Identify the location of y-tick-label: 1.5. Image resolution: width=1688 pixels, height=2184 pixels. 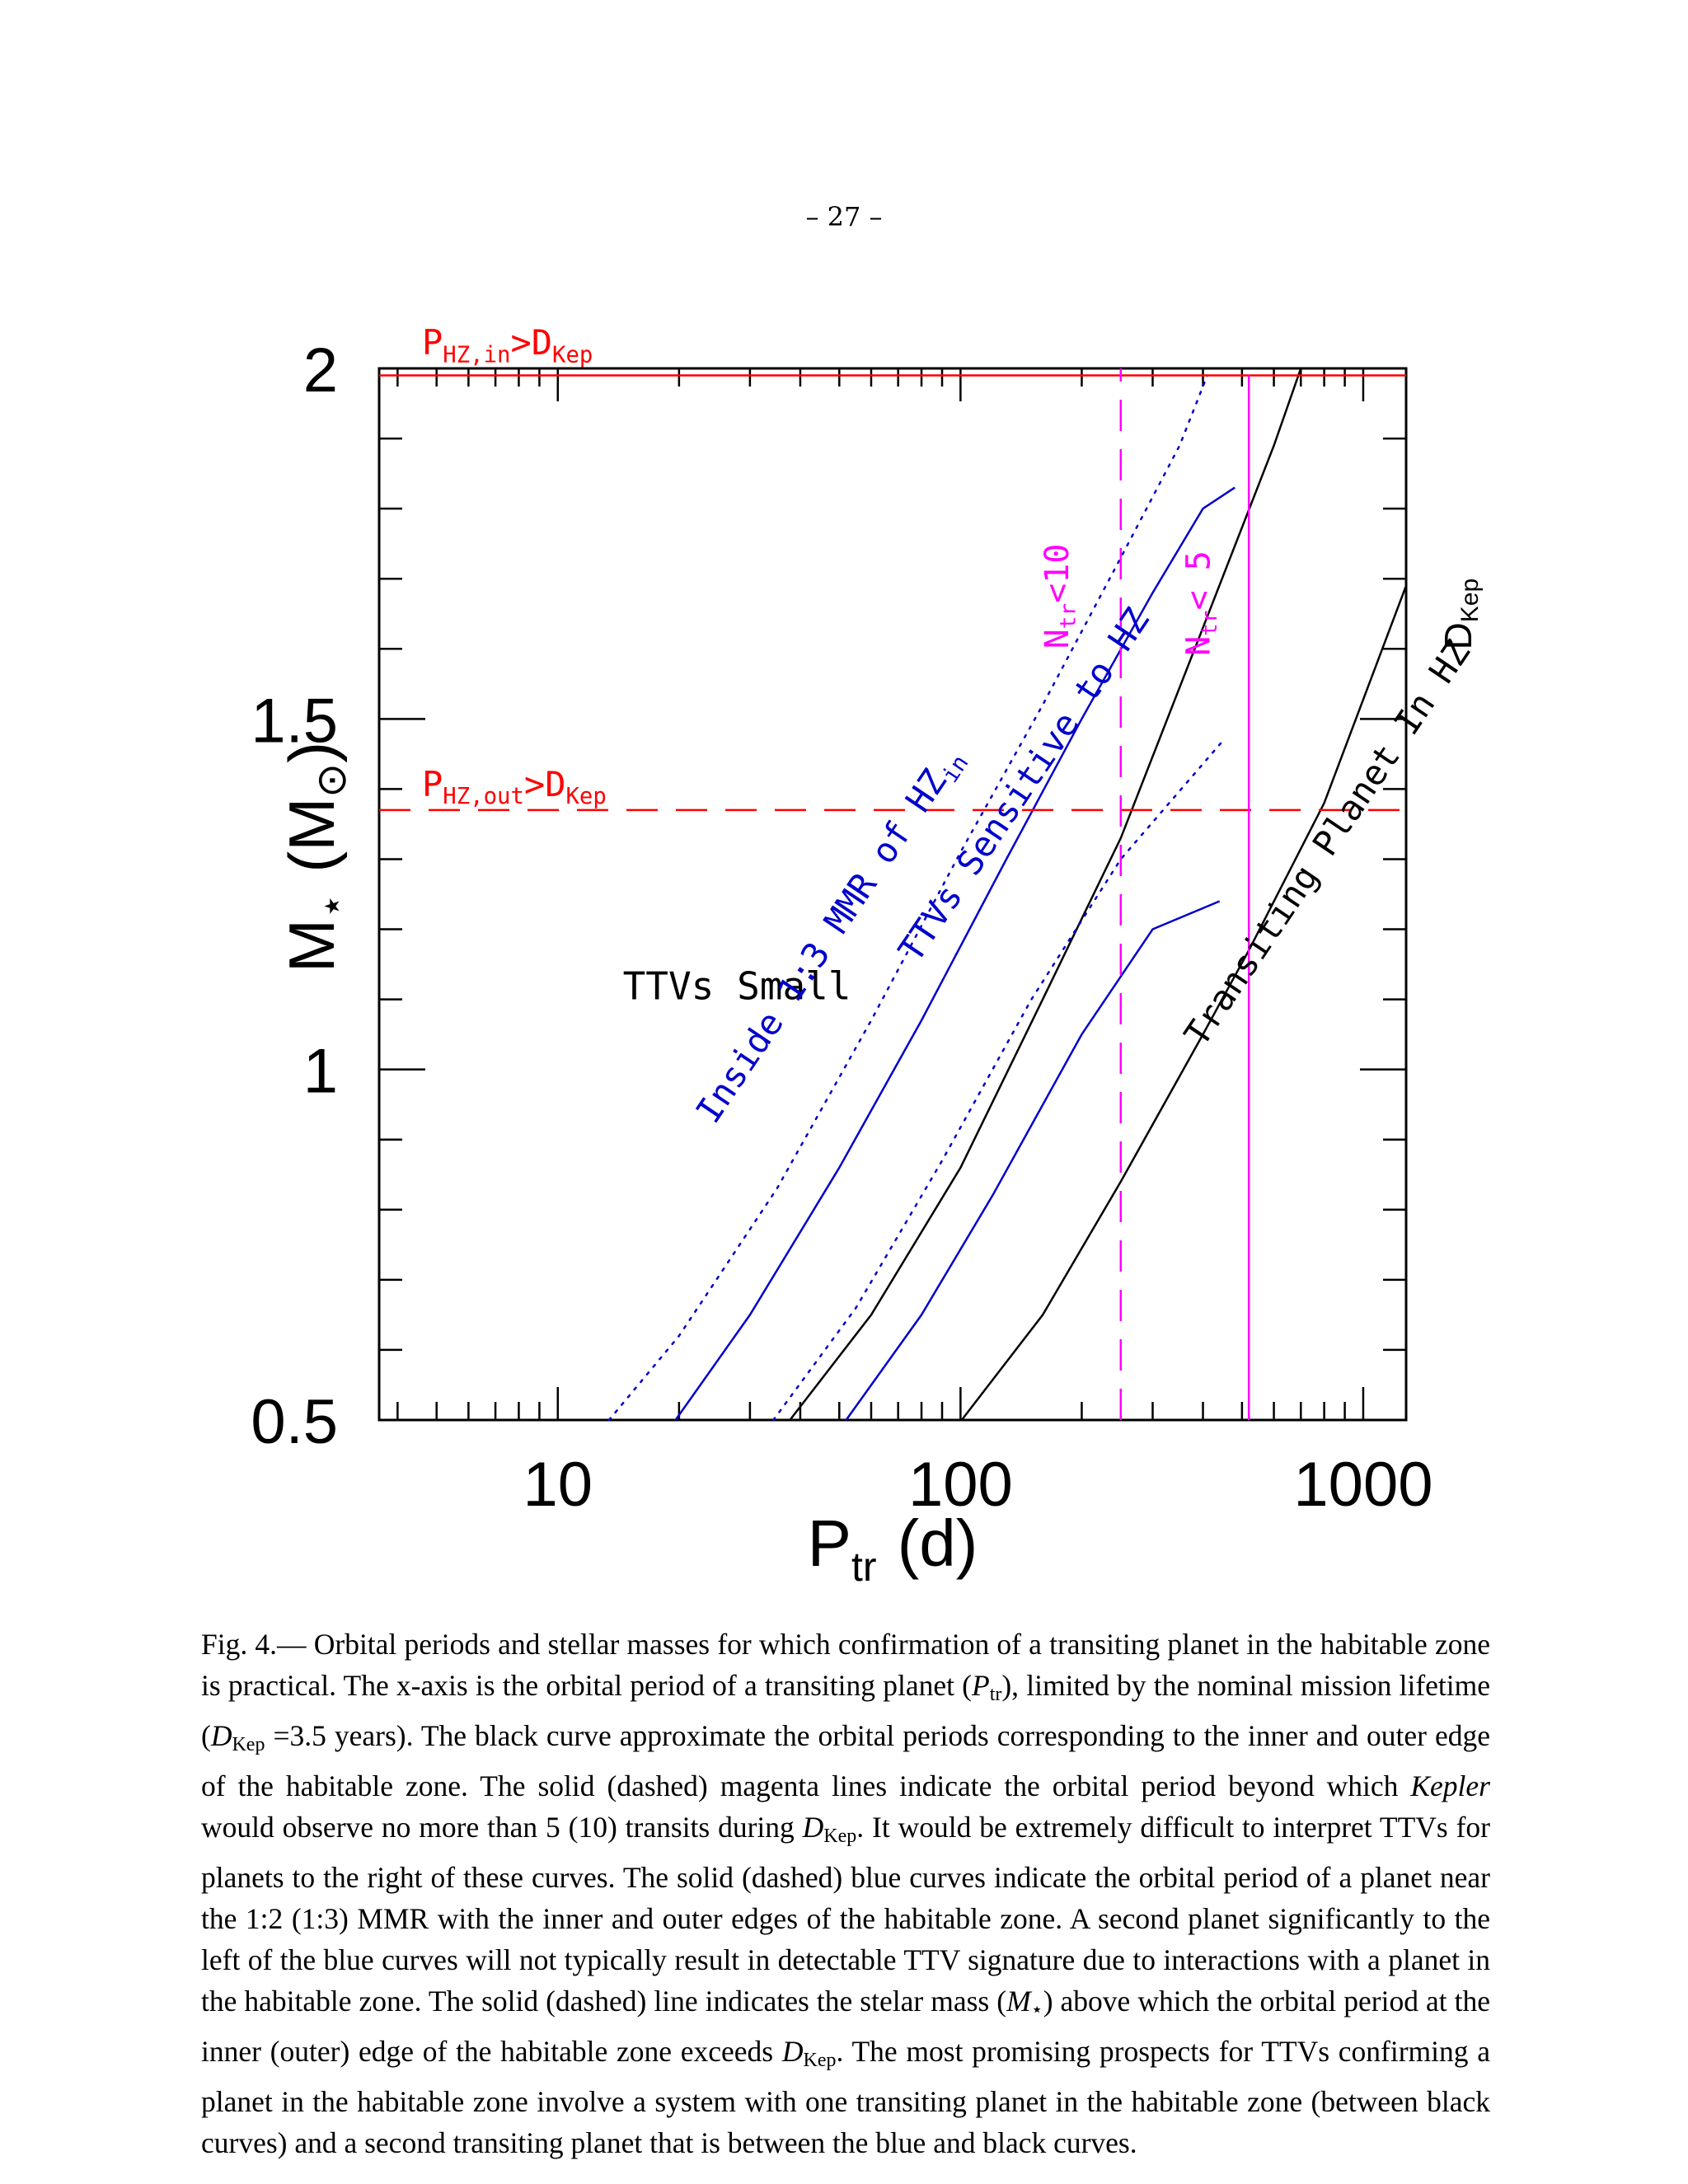
(294, 721).